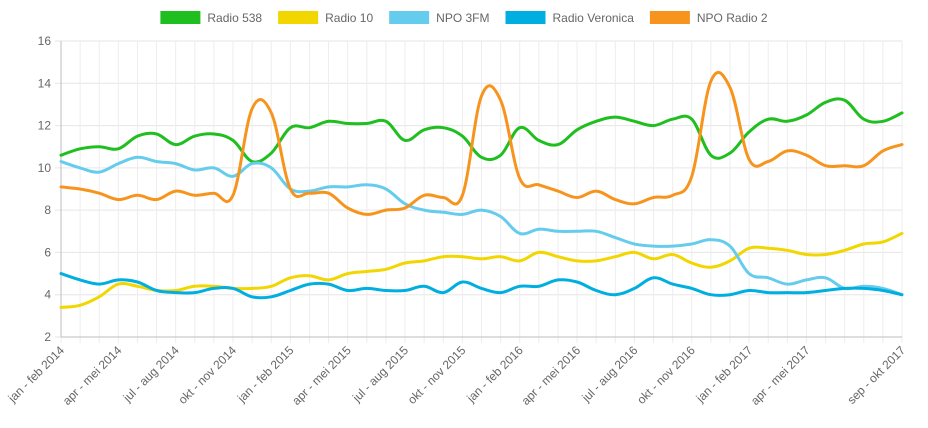 The image size is (928, 428). What do you see at coordinates (47, 295) in the screenshot?
I see `y-tick-label: 4` at bounding box center [47, 295].